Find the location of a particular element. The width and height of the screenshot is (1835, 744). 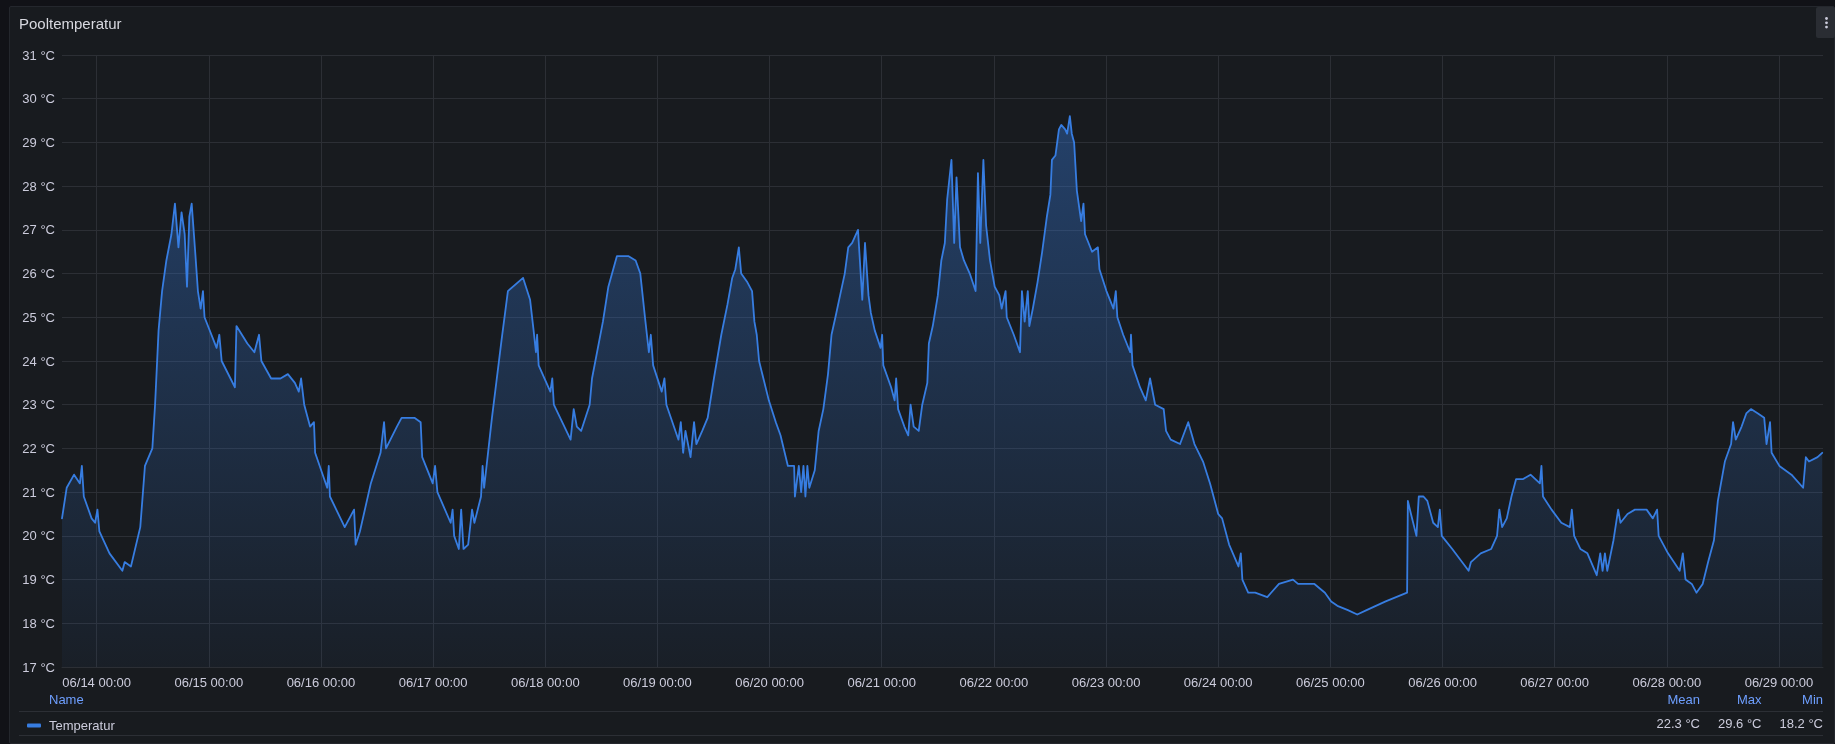

text: 18.2 °C is located at coordinates (1801, 723).